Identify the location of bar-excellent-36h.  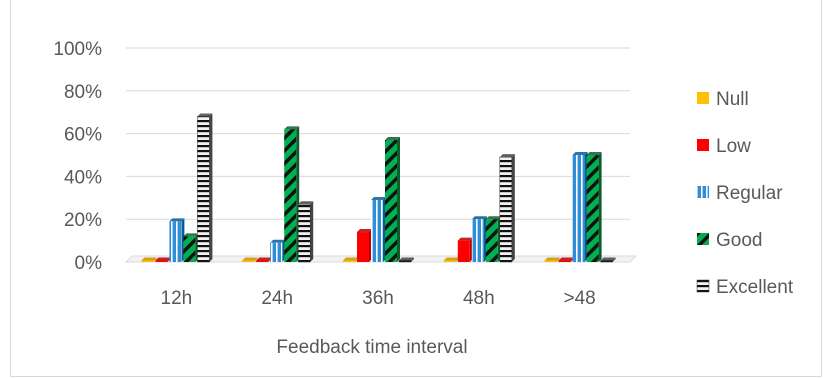
(406, 260).